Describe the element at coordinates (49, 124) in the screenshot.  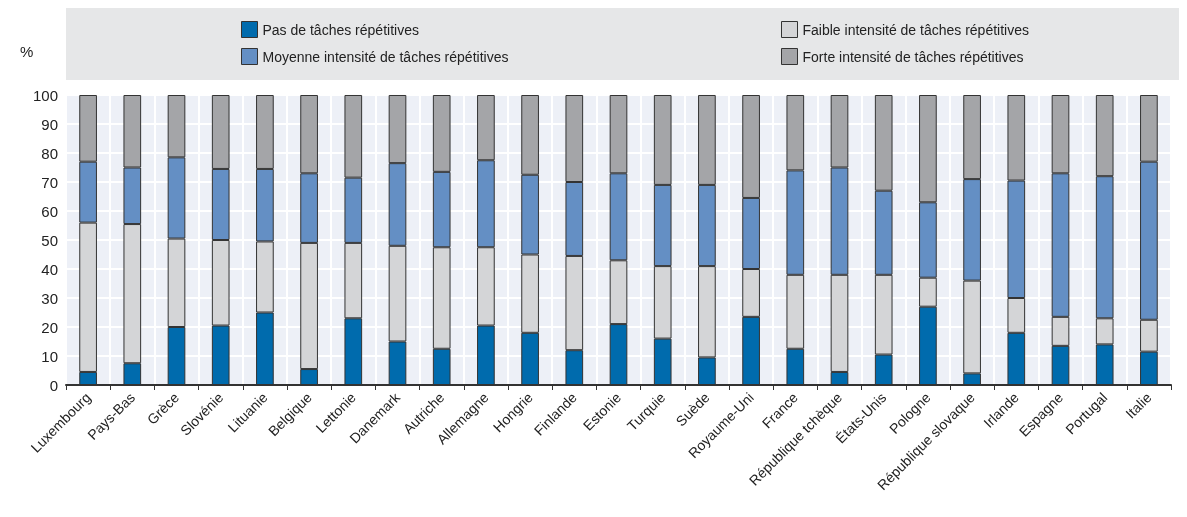
I see `y-tick-label: 90` at that location.